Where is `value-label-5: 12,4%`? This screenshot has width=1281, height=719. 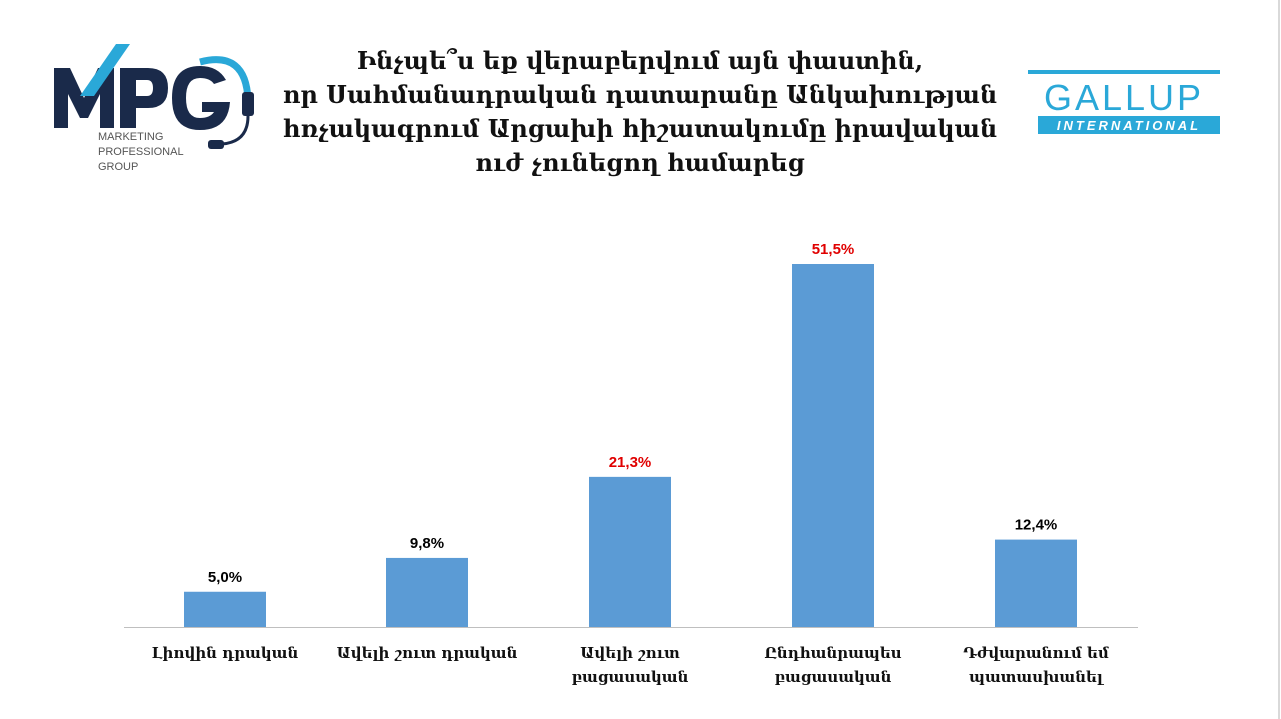
value-label-5: 12,4% is located at coordinates (1036, 525).